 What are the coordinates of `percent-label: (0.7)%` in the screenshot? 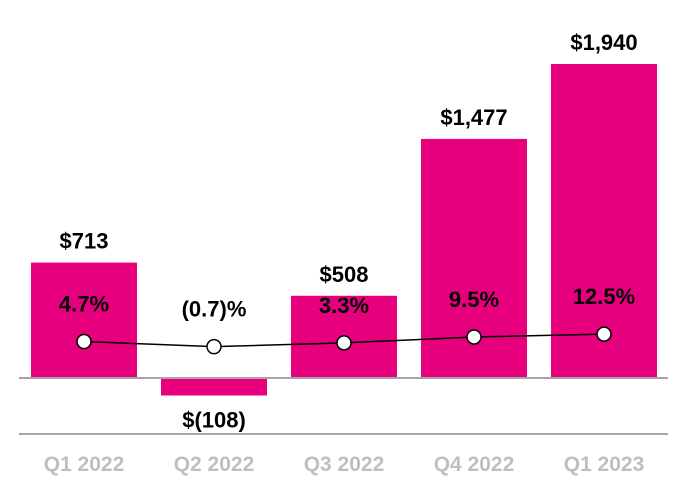 It's located at (214, 309).